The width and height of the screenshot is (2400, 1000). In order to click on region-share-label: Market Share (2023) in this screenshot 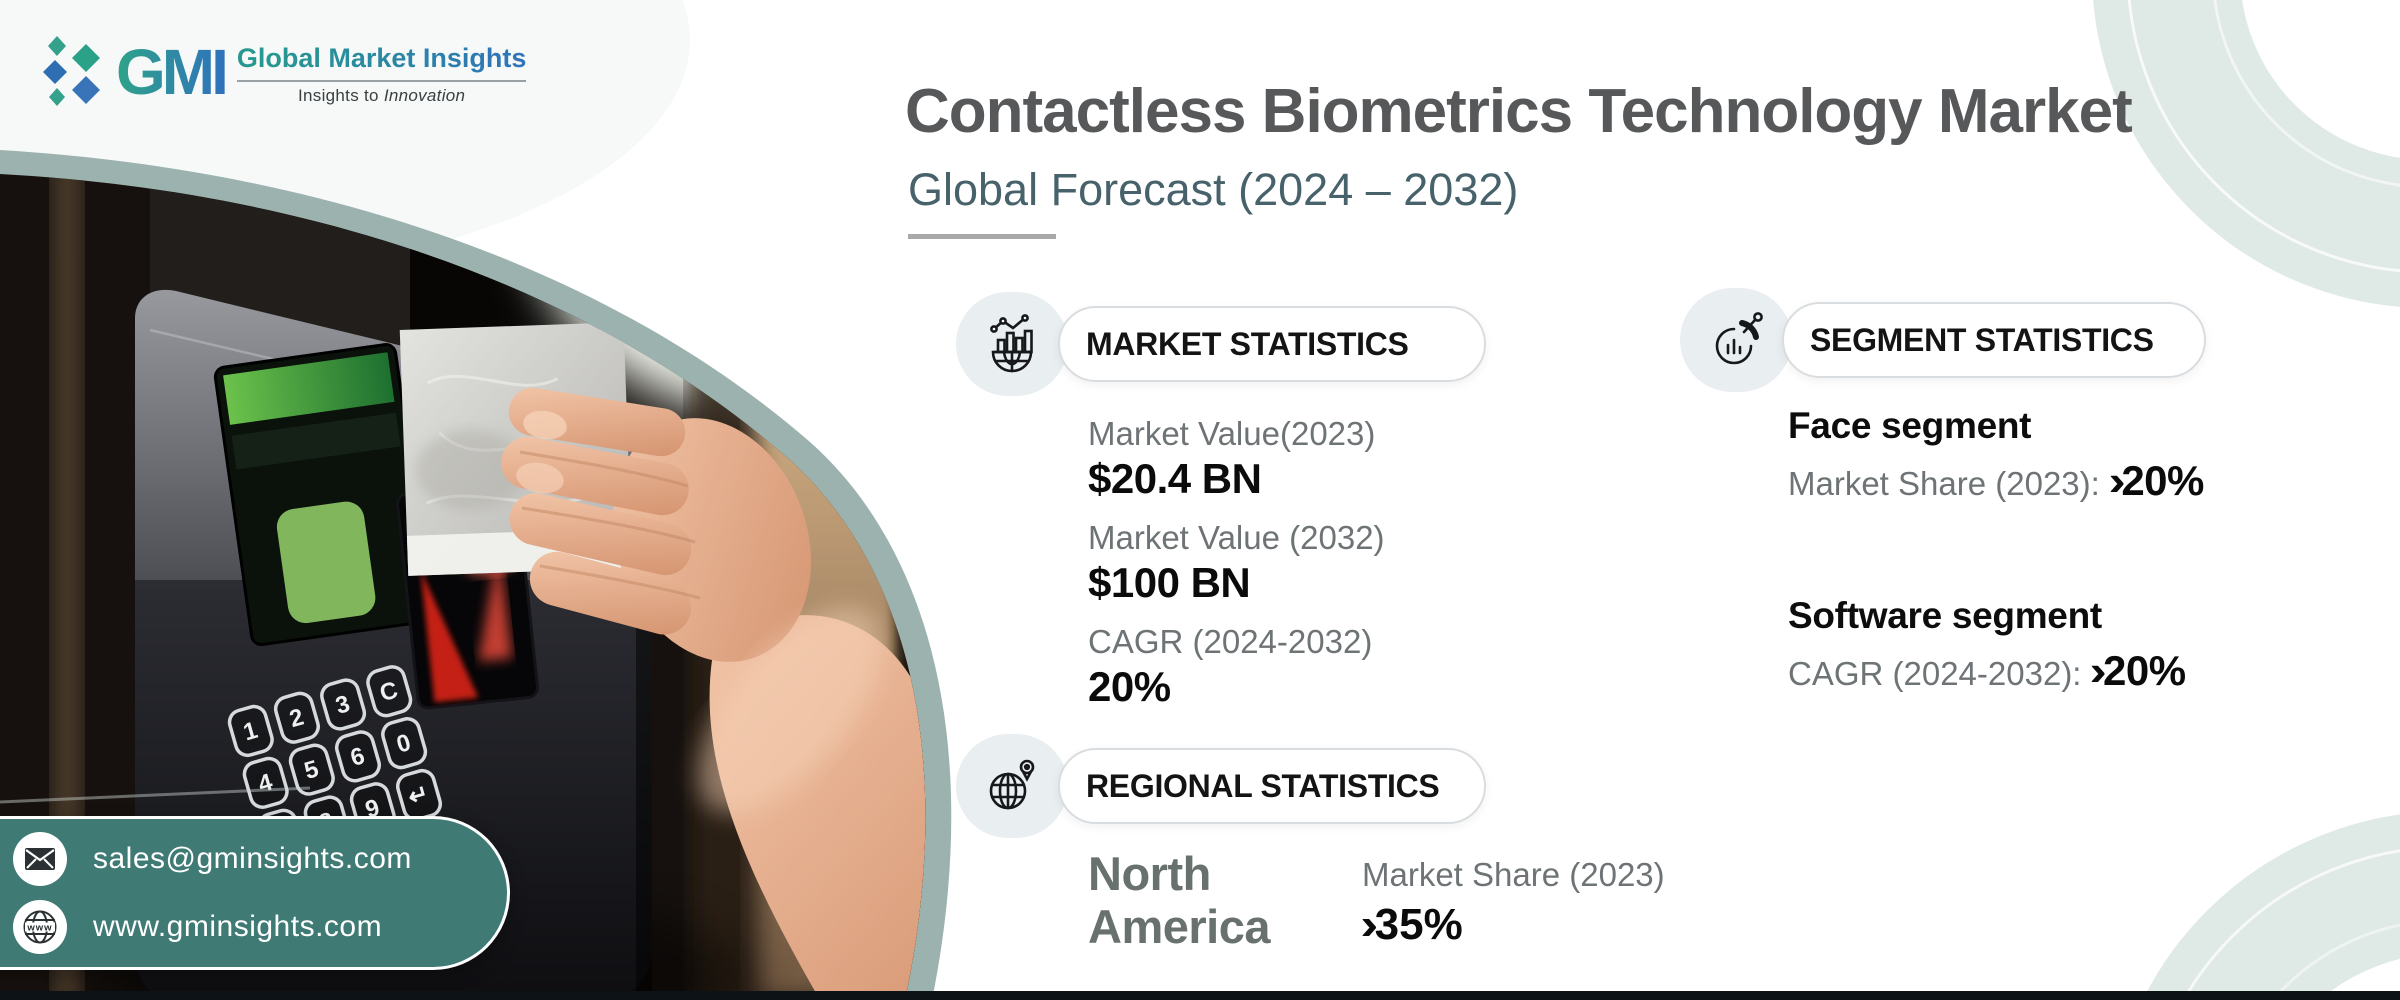, I will do `click(1513, 874)`.